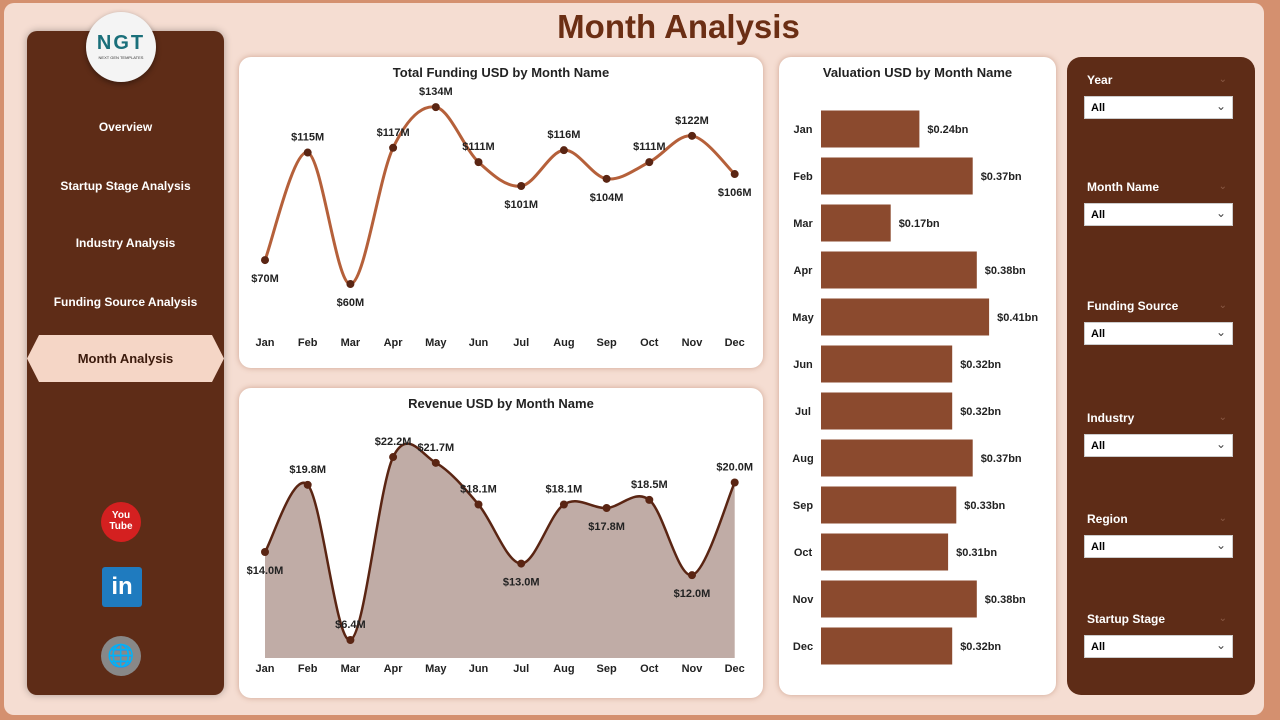 The width and height of the screenshot is (1280, 720). Describe the element at coordinates (351, 303) in the screenshot. I see `data-label: $60M` at that location.